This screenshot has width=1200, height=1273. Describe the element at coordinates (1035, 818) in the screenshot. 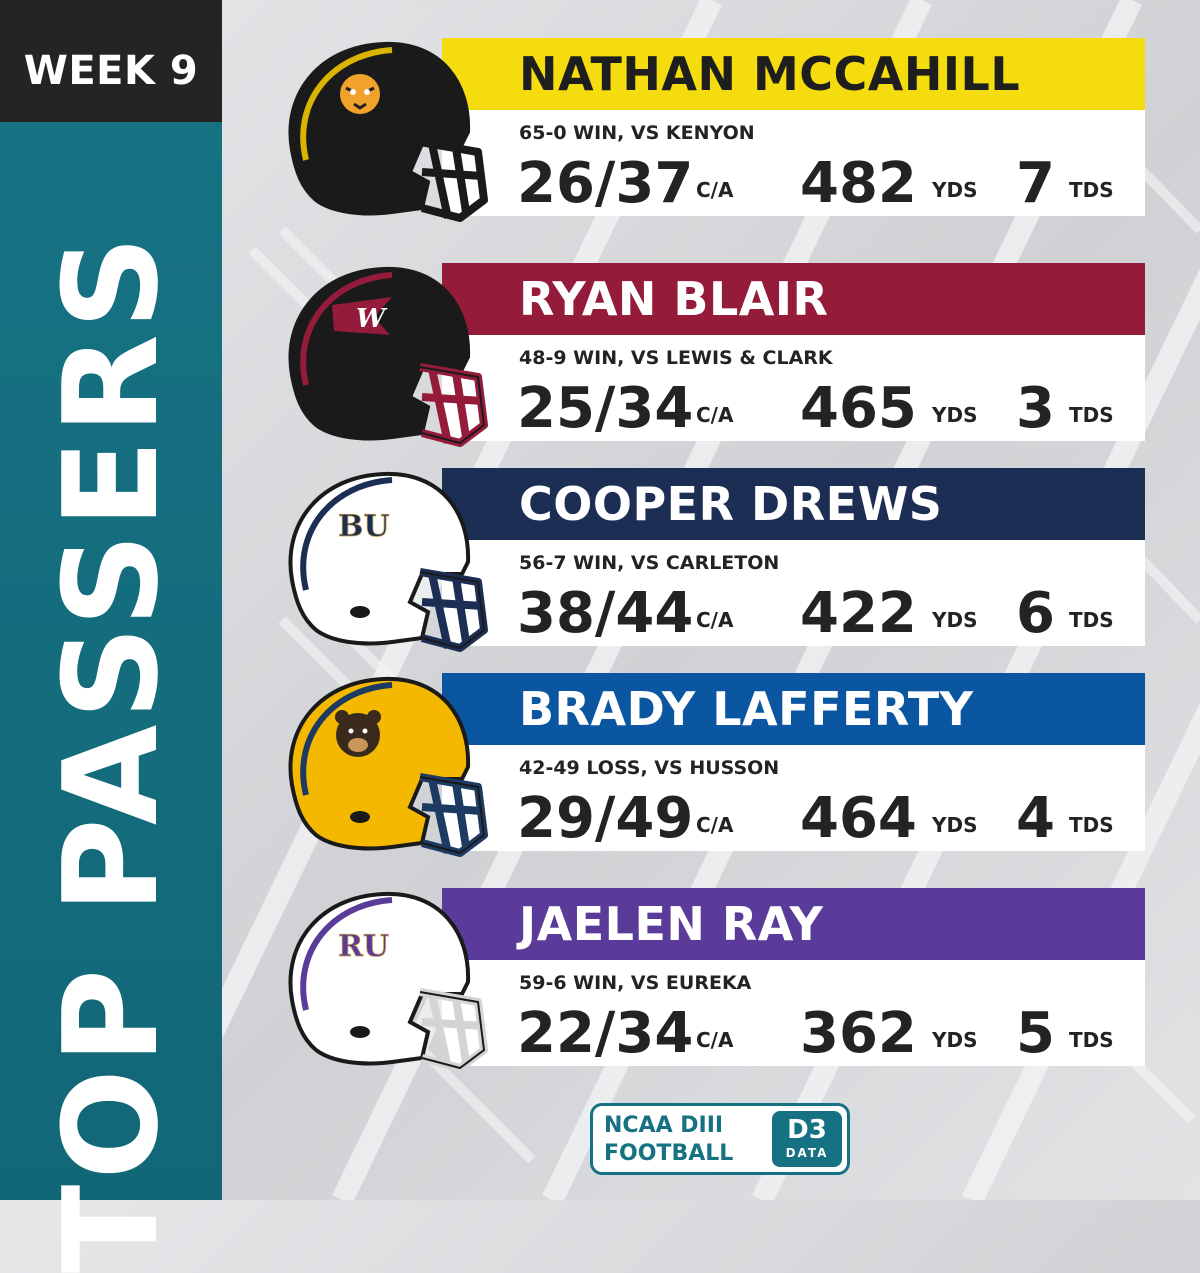

I see `touchdowns: 4` at that location.